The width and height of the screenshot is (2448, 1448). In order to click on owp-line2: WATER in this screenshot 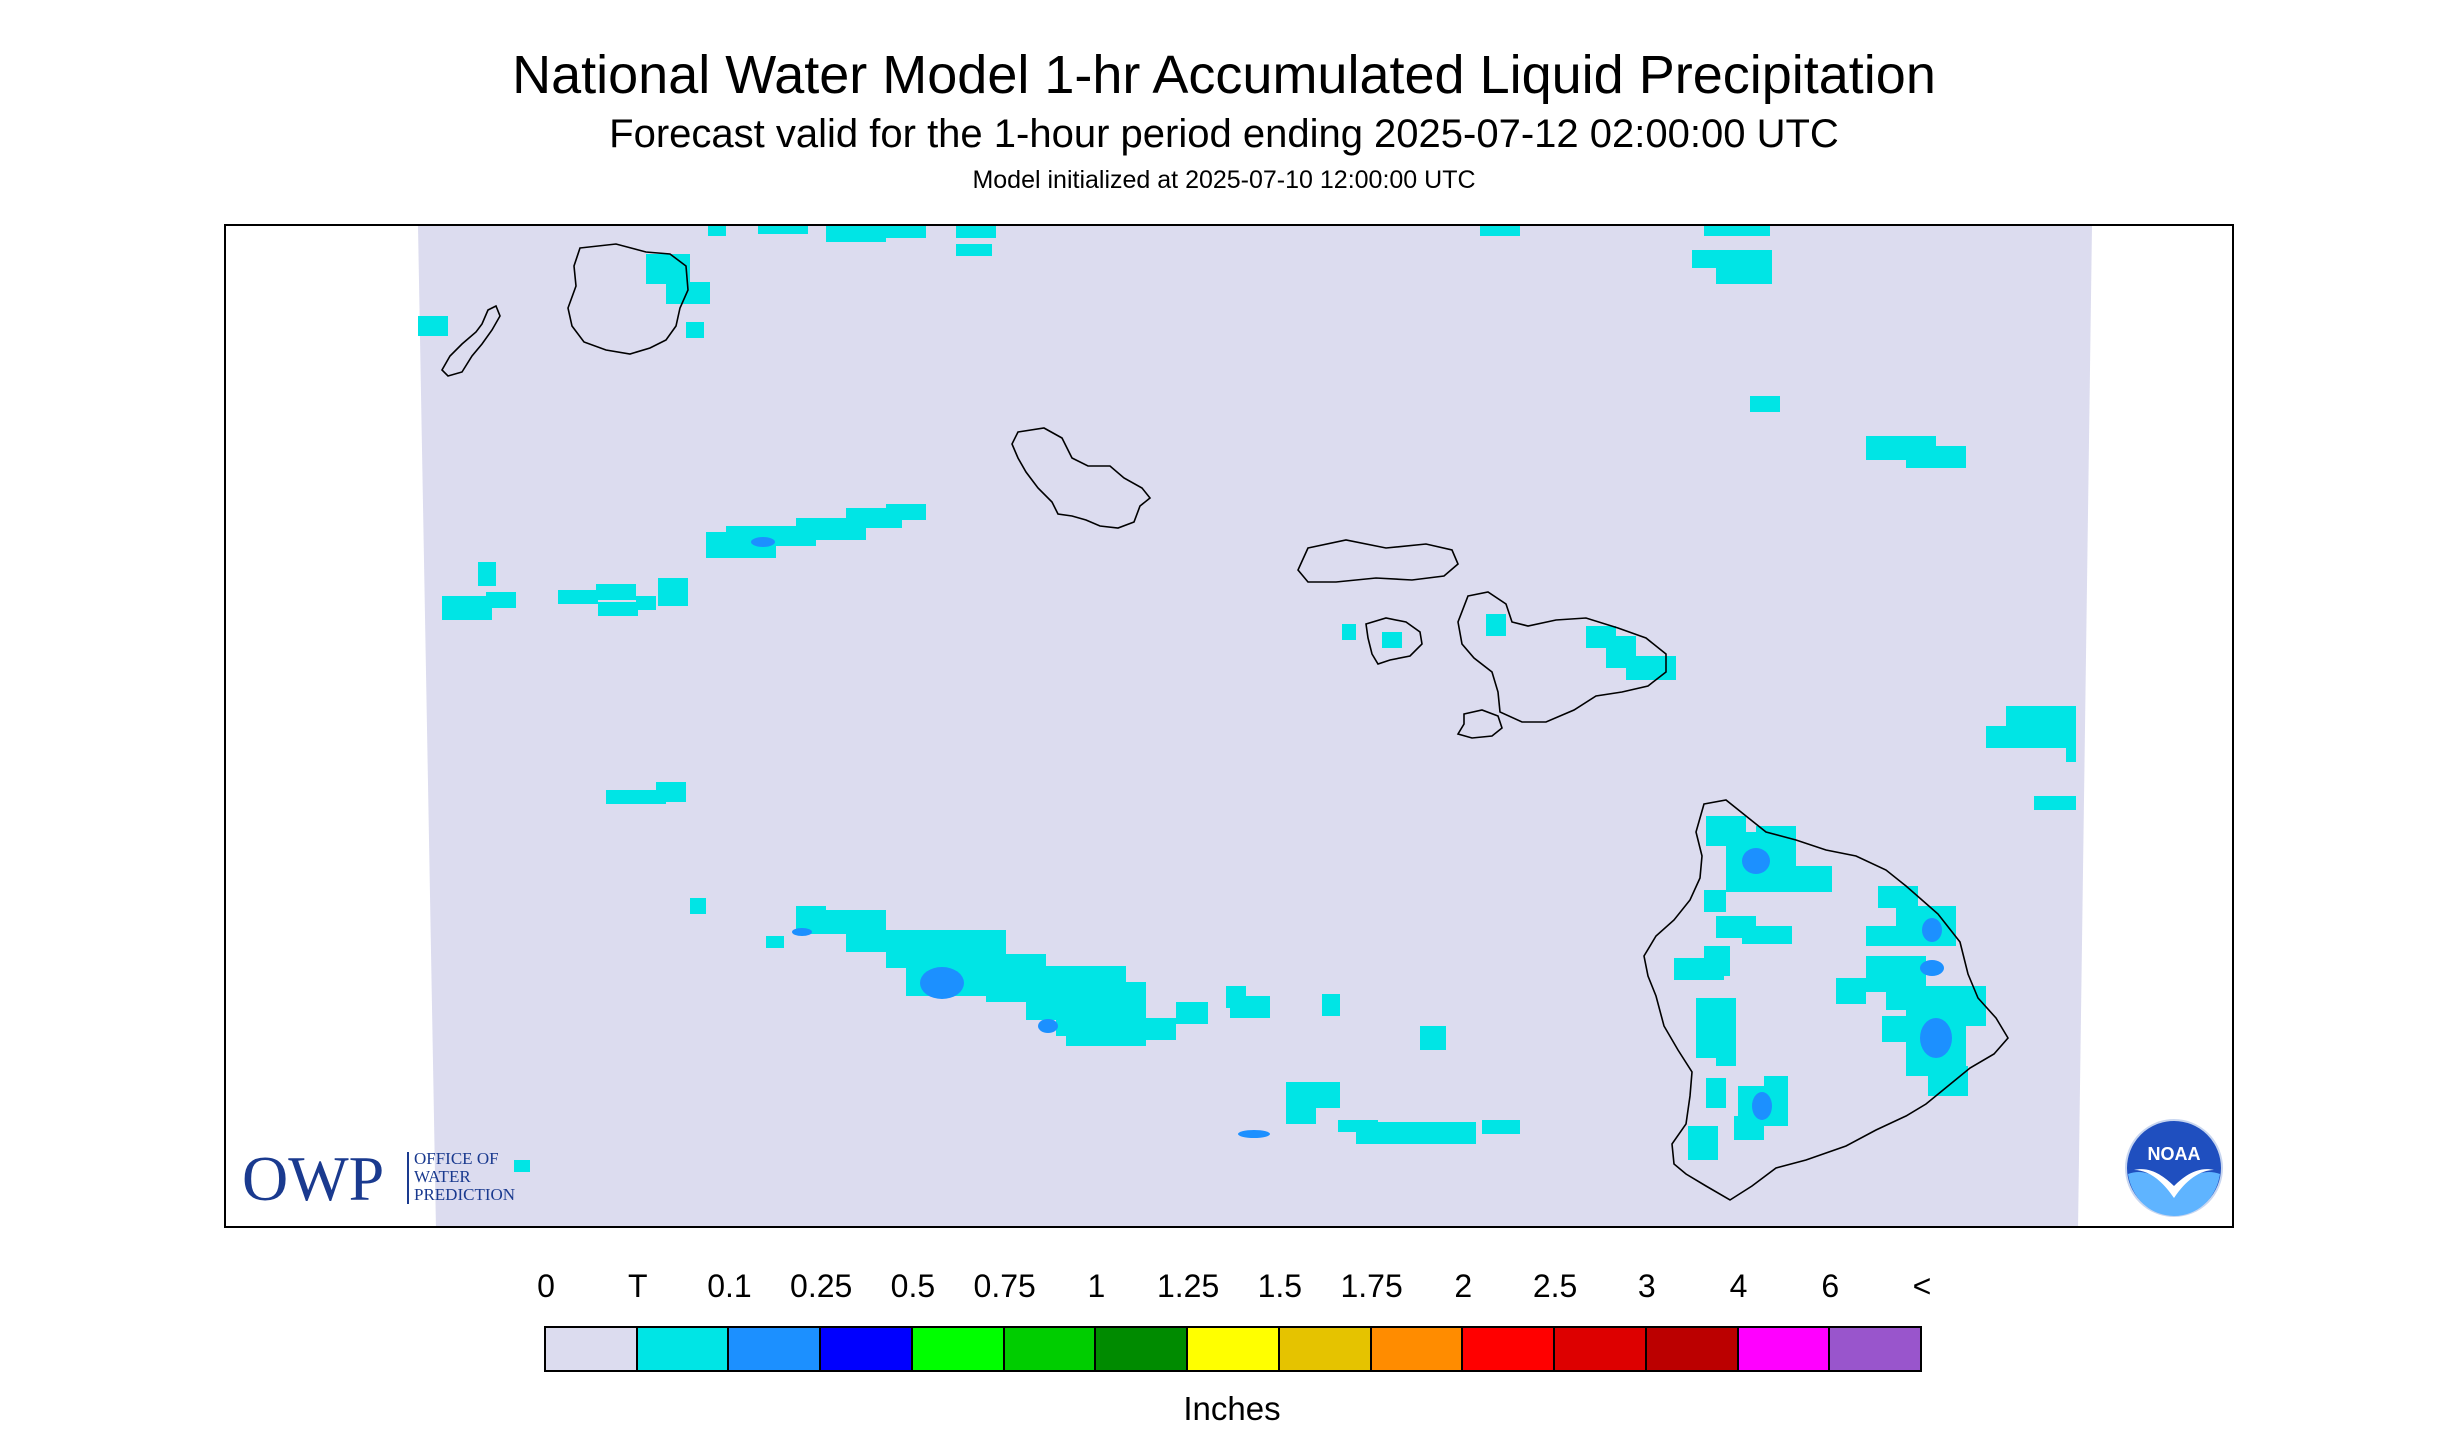, I will do `click(442, 1176)`.